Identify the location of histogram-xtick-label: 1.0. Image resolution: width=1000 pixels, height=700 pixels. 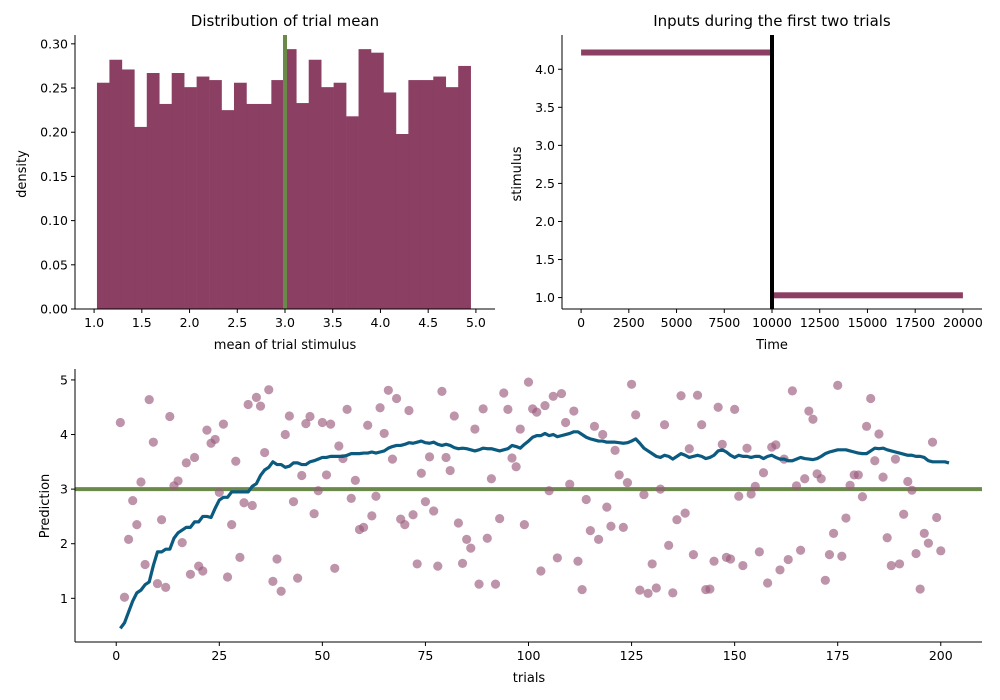
(94, 322).